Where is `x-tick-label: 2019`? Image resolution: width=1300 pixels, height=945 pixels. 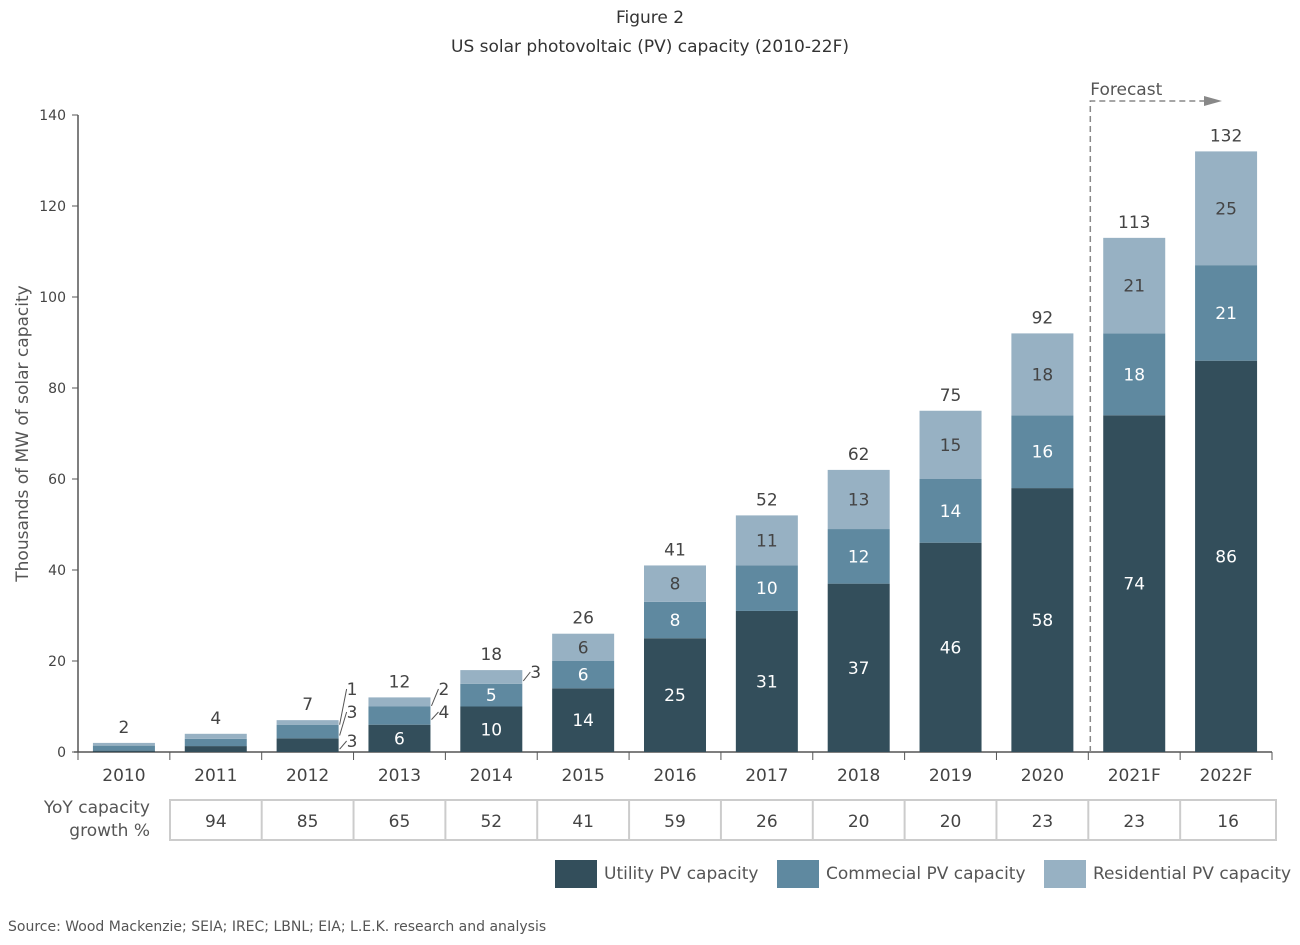 x-tick-label: 2019 is located at coordinates (950, 776).